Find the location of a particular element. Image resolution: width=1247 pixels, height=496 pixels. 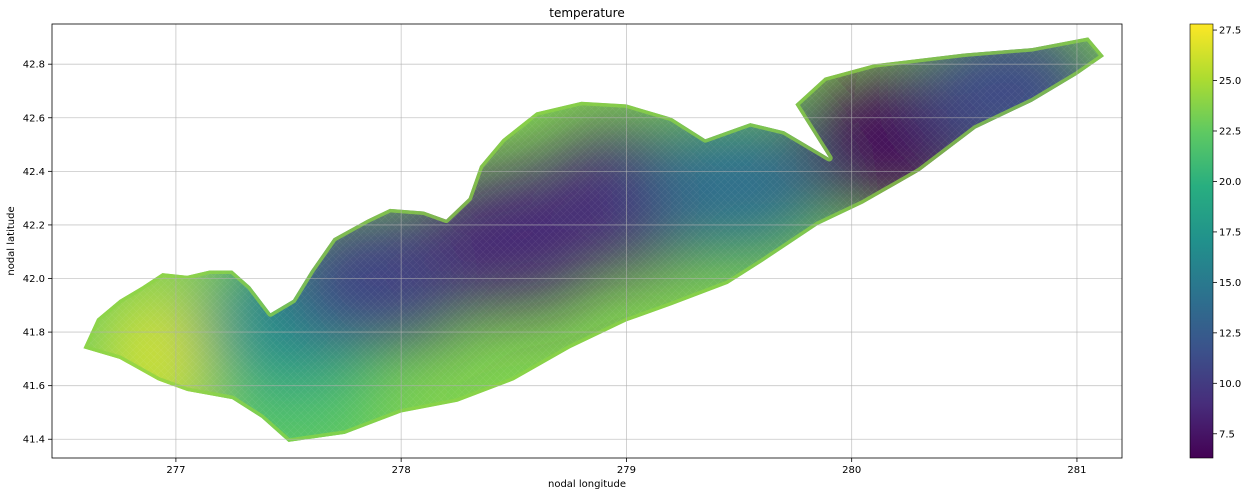

colorbar-tick-label: 25.0 is located at coordinates (1230, 81).